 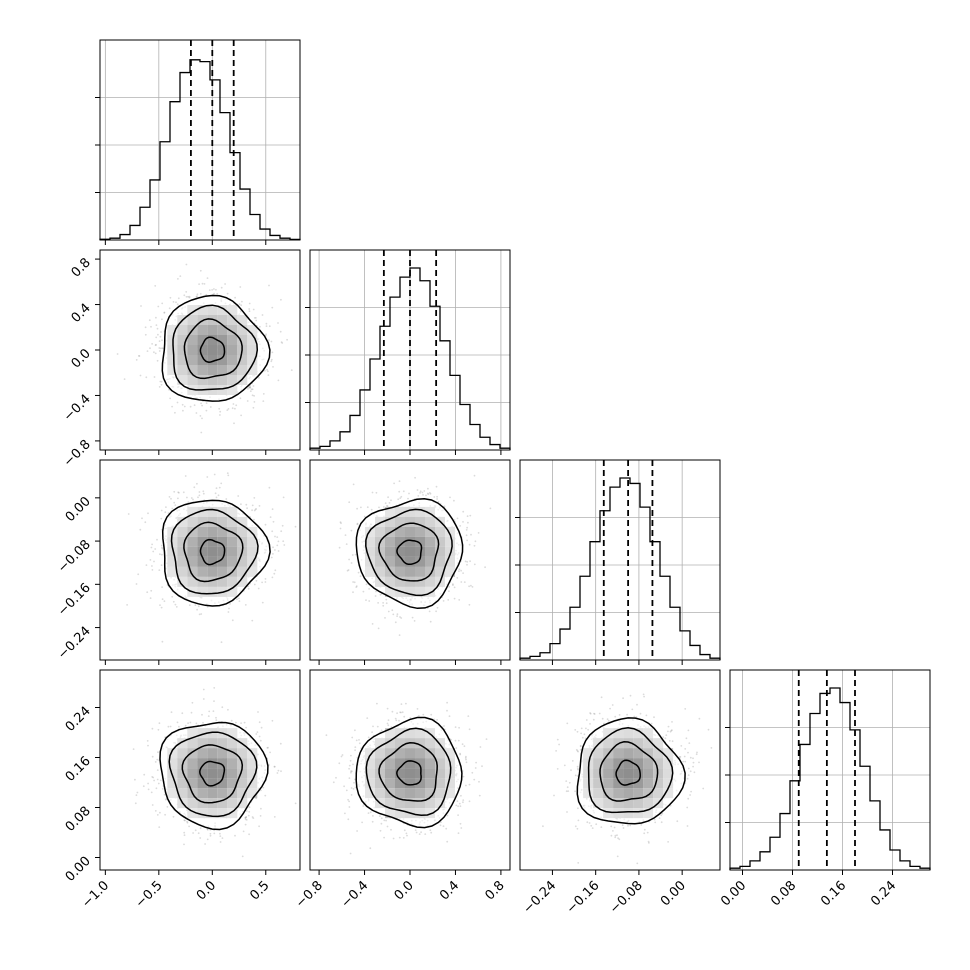 What do you see at coordinates (200, 150) in the screenshot?
I see `histogram-step` at bounding box center [200, 150].